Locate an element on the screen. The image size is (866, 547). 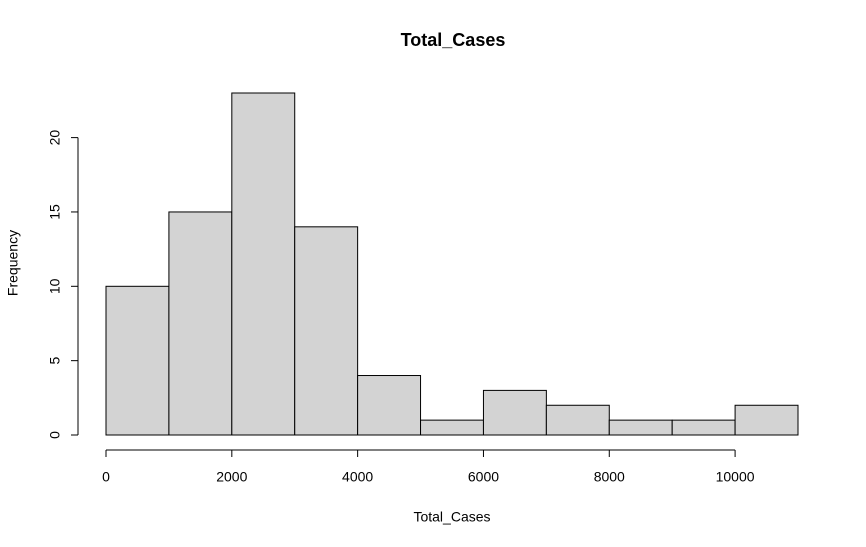
x-axis-label: Total_Cases is located at coordinates (451, 517).